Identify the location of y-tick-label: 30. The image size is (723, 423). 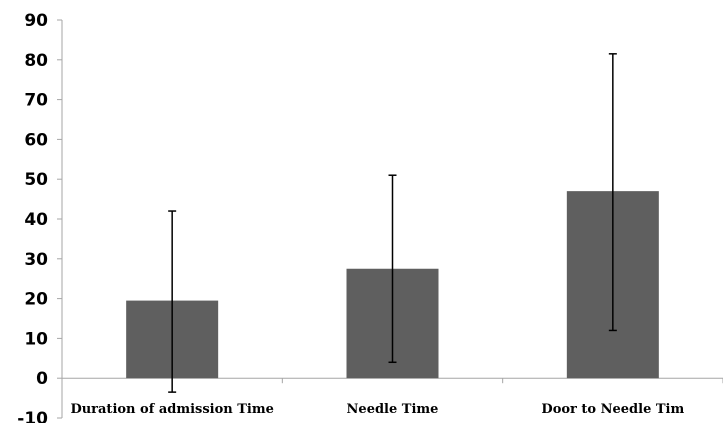
(36, 260).